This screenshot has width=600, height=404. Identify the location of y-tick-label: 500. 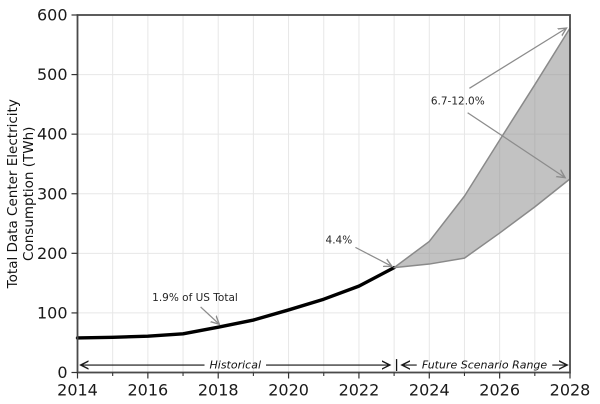
(52, 74).